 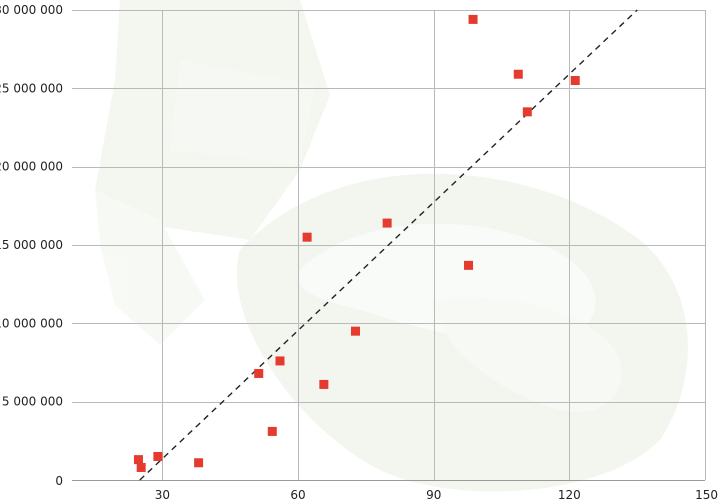 What do you see at coordinates (31, 323) in the screenshot?
I see `y-tick-label: 10 000 000` at bounding box center [31, 323].